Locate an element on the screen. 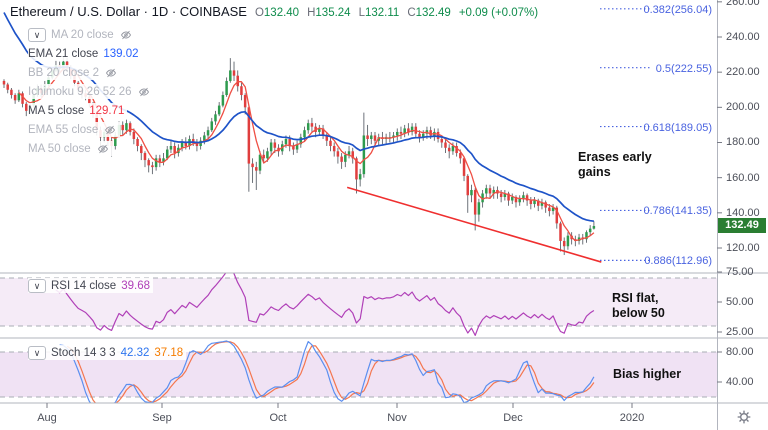  indicator-label-ema55: EMA 55 close is located at coordinates (63, 129).